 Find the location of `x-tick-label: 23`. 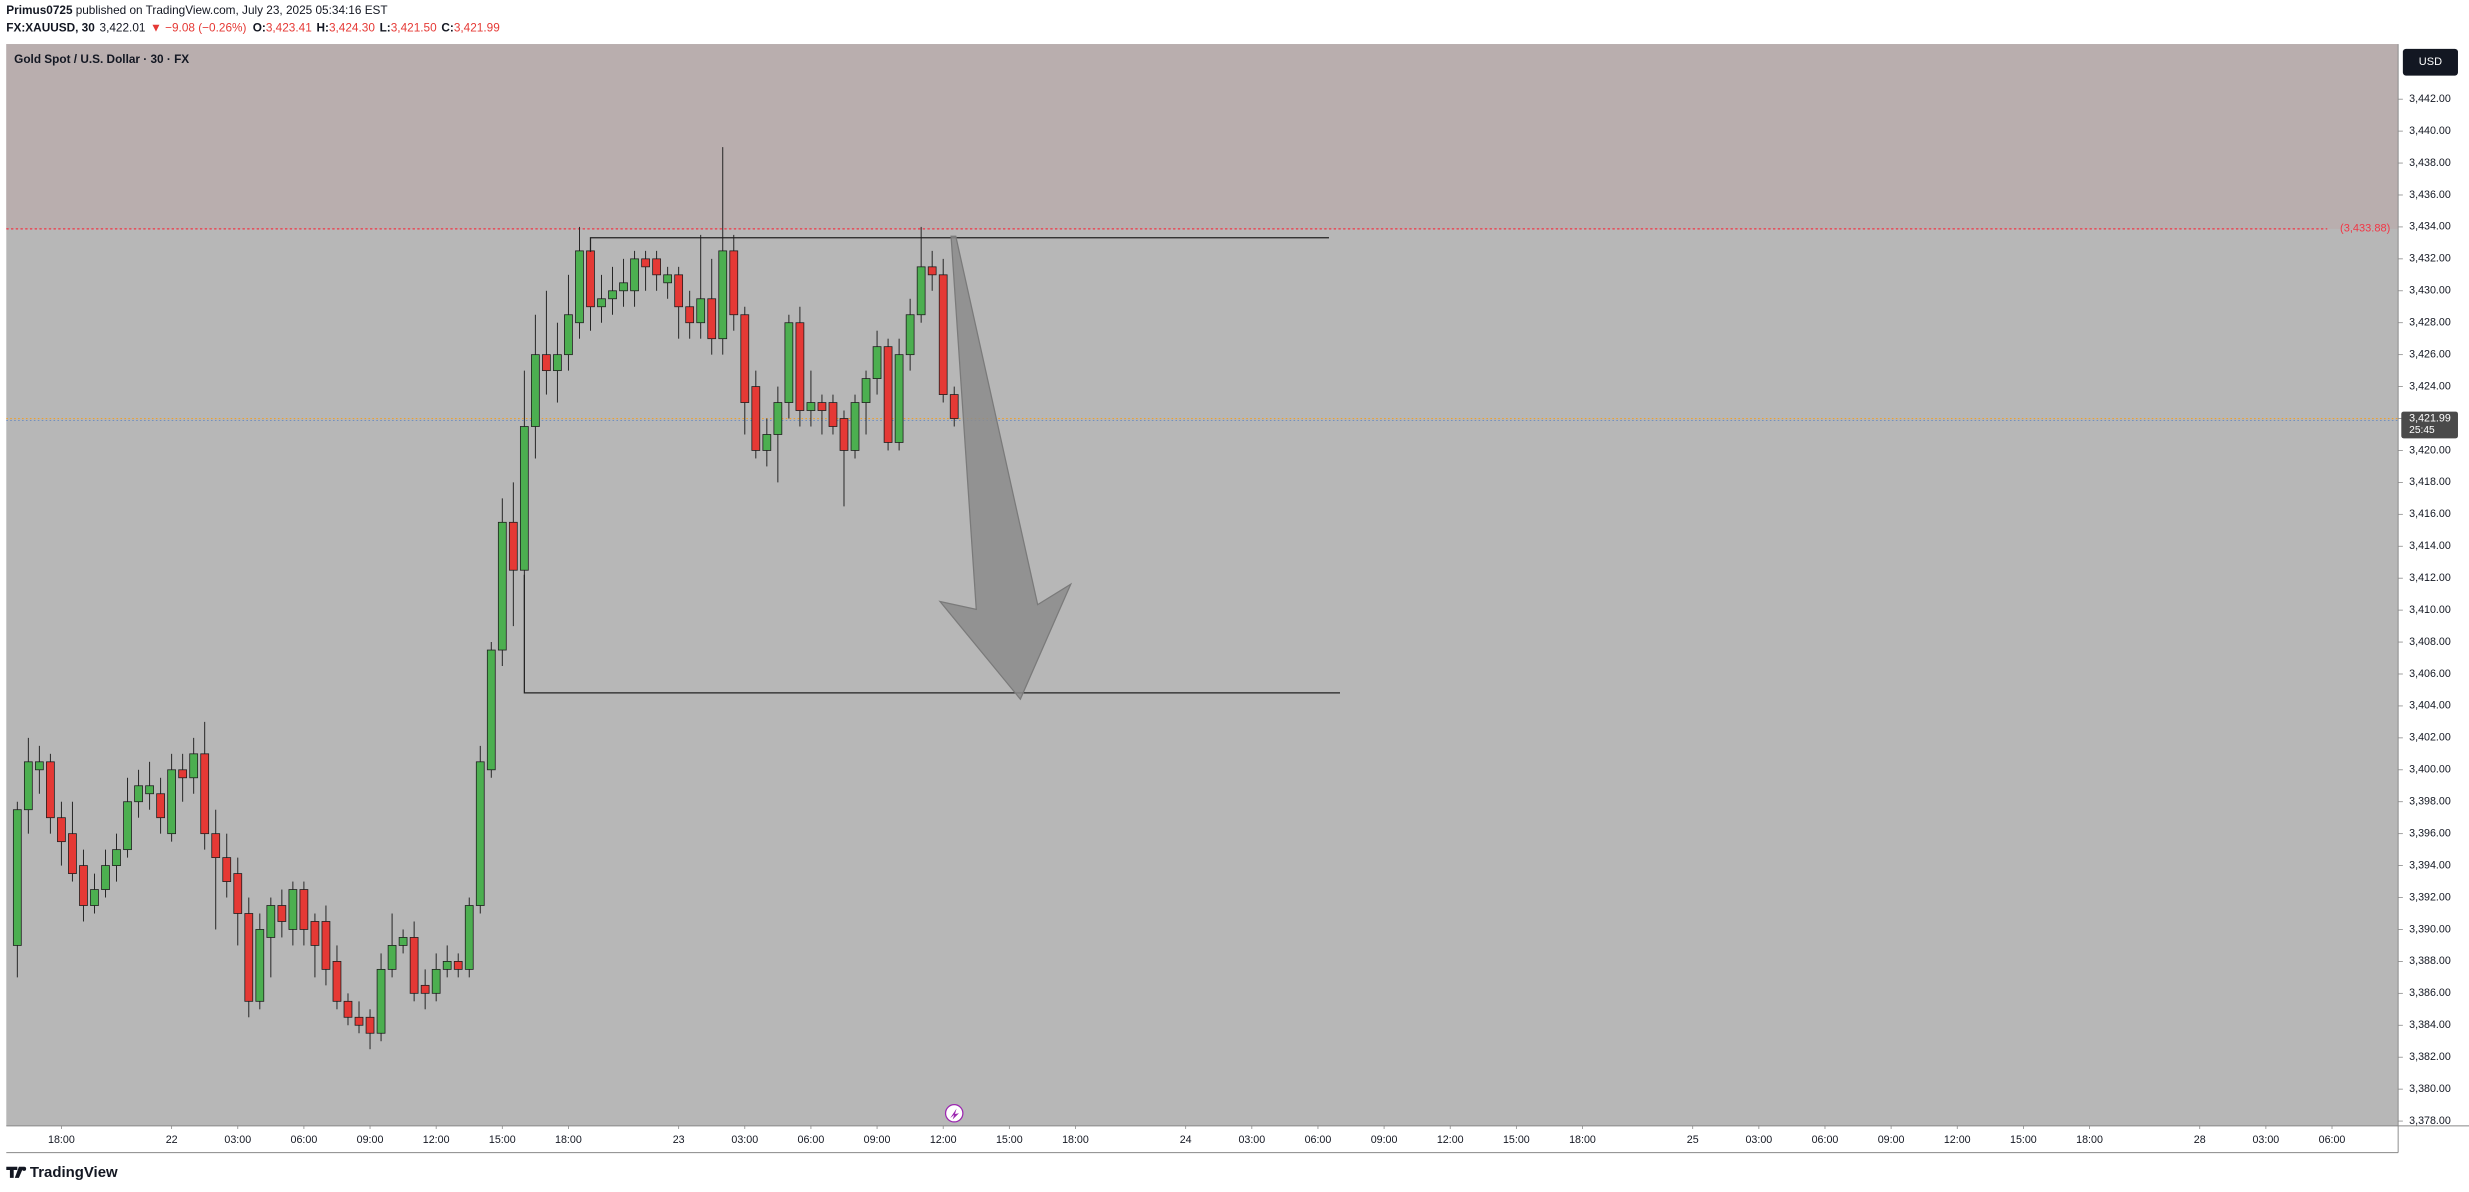

x-tick-label: 23 is located at coordinates (679, 1140).